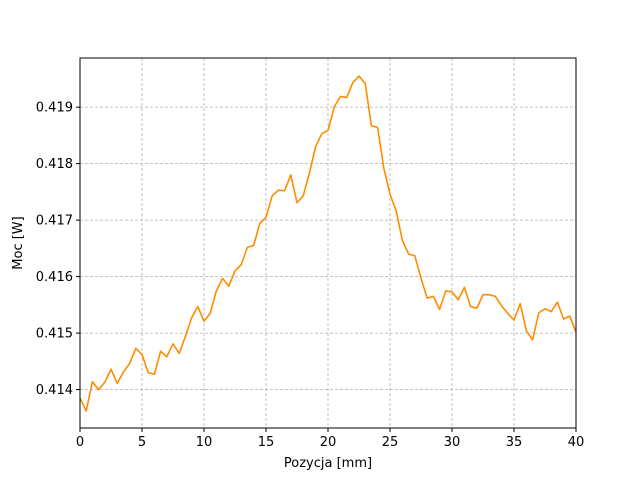 This screenshot has width=640, height=480. I want to click on x-axis-label: Pozycja [mm], so click(328, 463).